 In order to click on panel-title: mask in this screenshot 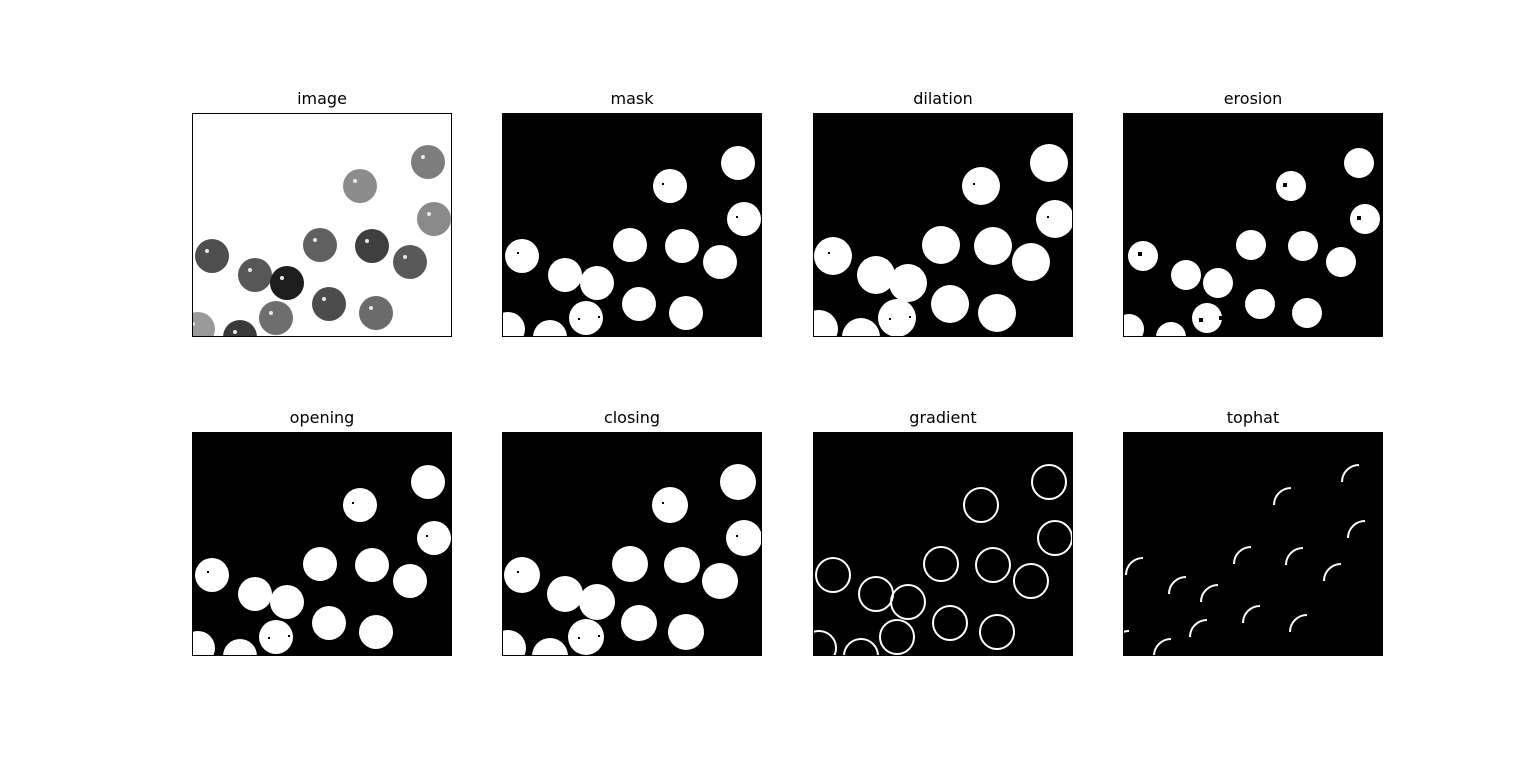, I will do `click(632, 98)`.